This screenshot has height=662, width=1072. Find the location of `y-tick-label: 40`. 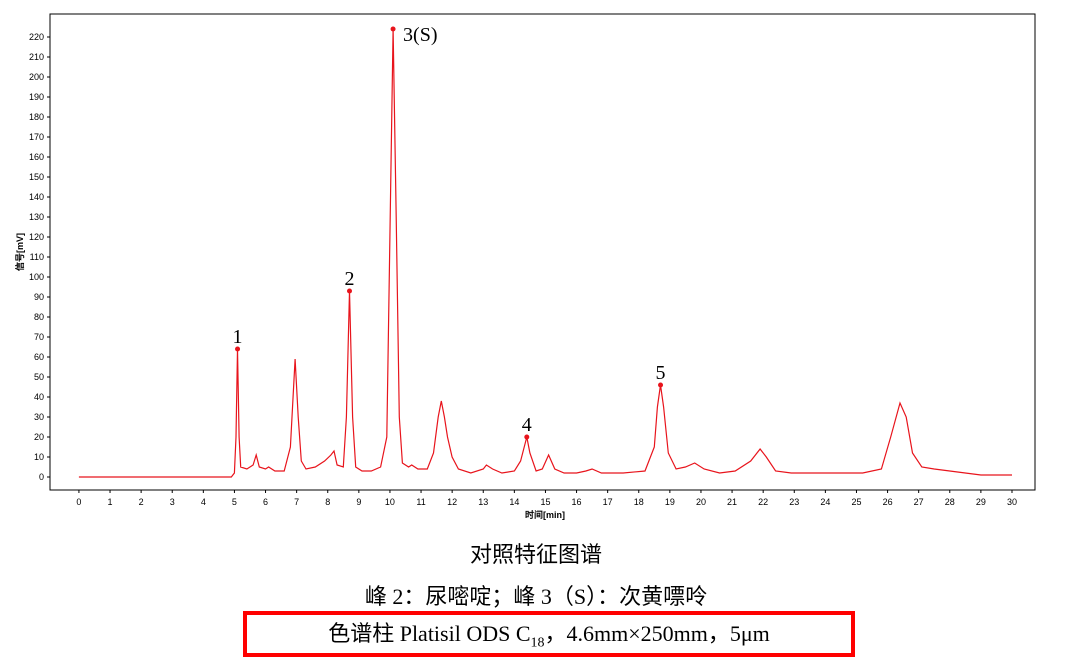

y-tick-label: 40 is located at coordinates (39, 397).